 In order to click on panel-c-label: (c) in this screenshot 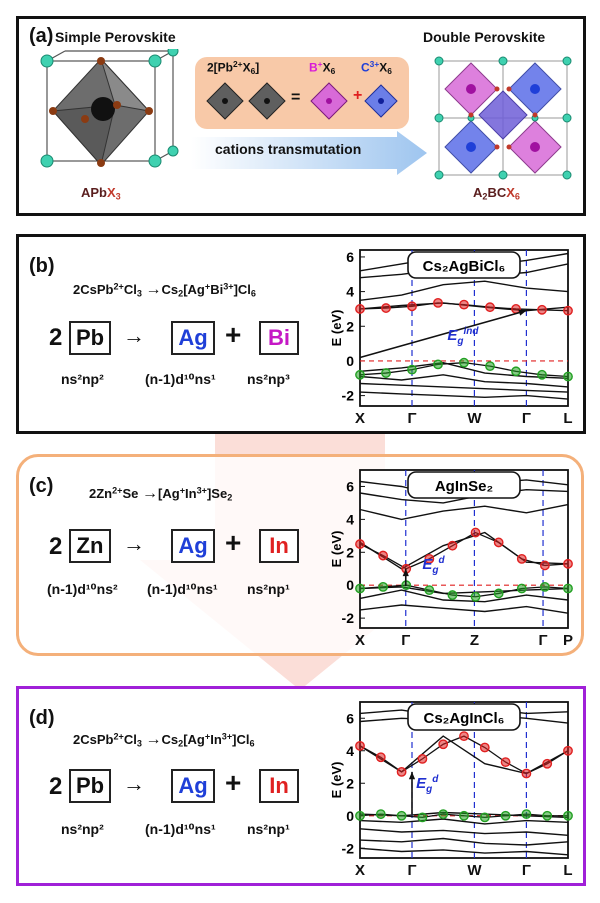, I will do `click(41, 486)`.